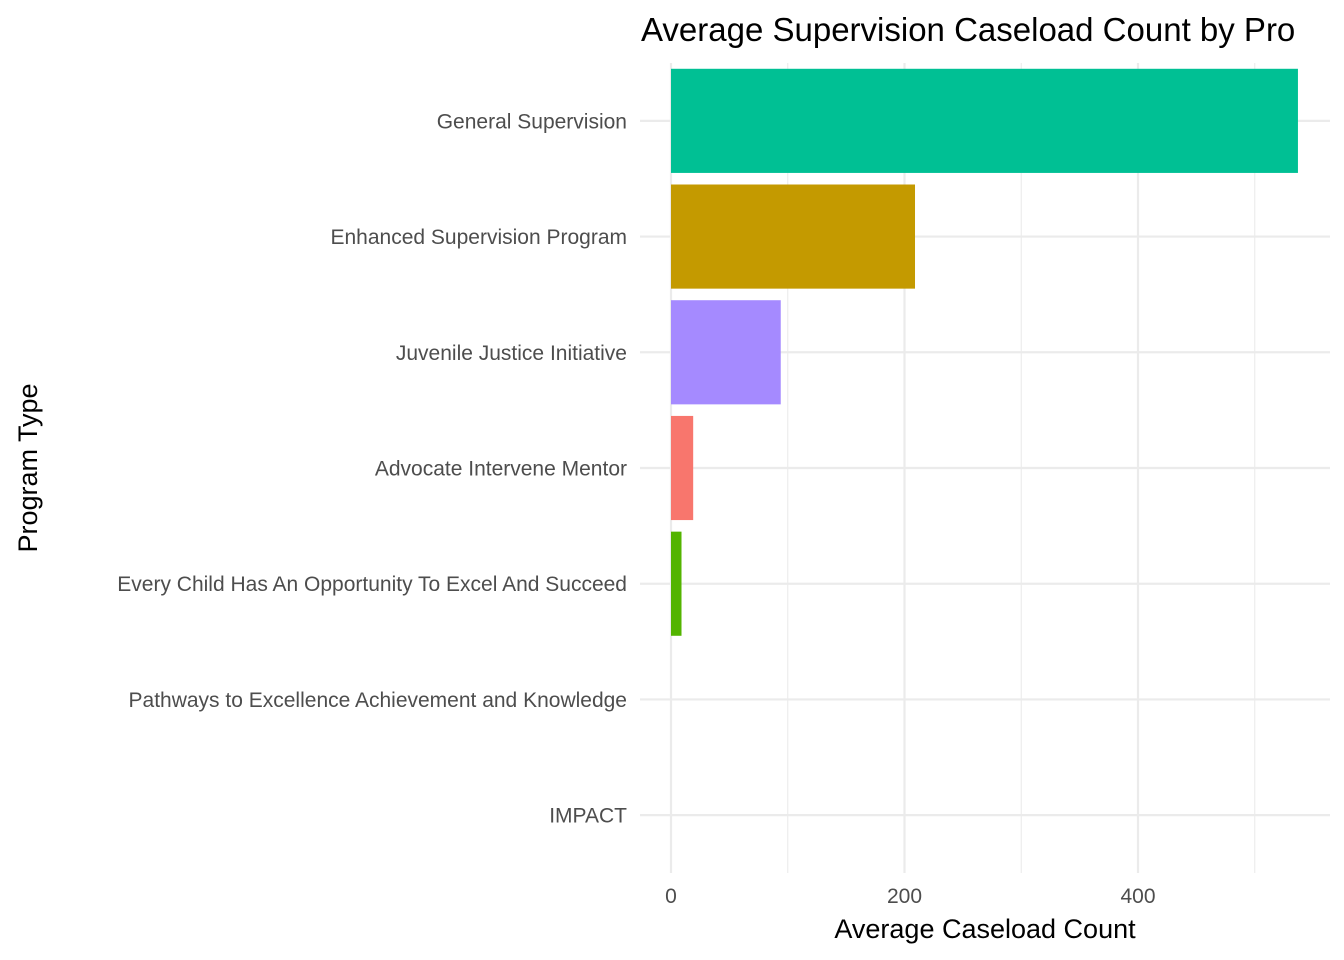 The width and height of the screenshot is (1344, 960). What do you see at coordinates (985, 929) in the screenshot?
I see `x-axis-title: Average Caseload Count` at bounding box center [985, 929].